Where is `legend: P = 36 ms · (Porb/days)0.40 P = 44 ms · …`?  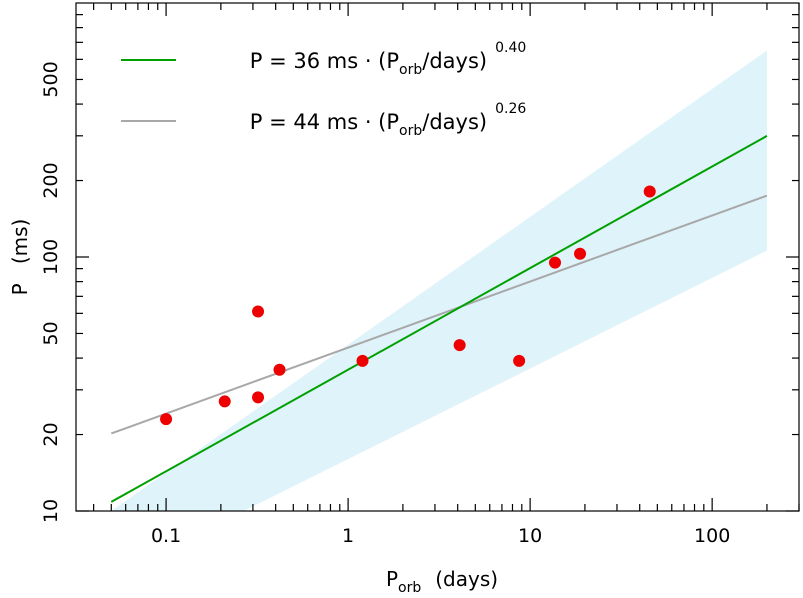 legend: P = 36 ms · (Porb/days)0.40 P = 44 ms · … is located at coordinates (340, 86).